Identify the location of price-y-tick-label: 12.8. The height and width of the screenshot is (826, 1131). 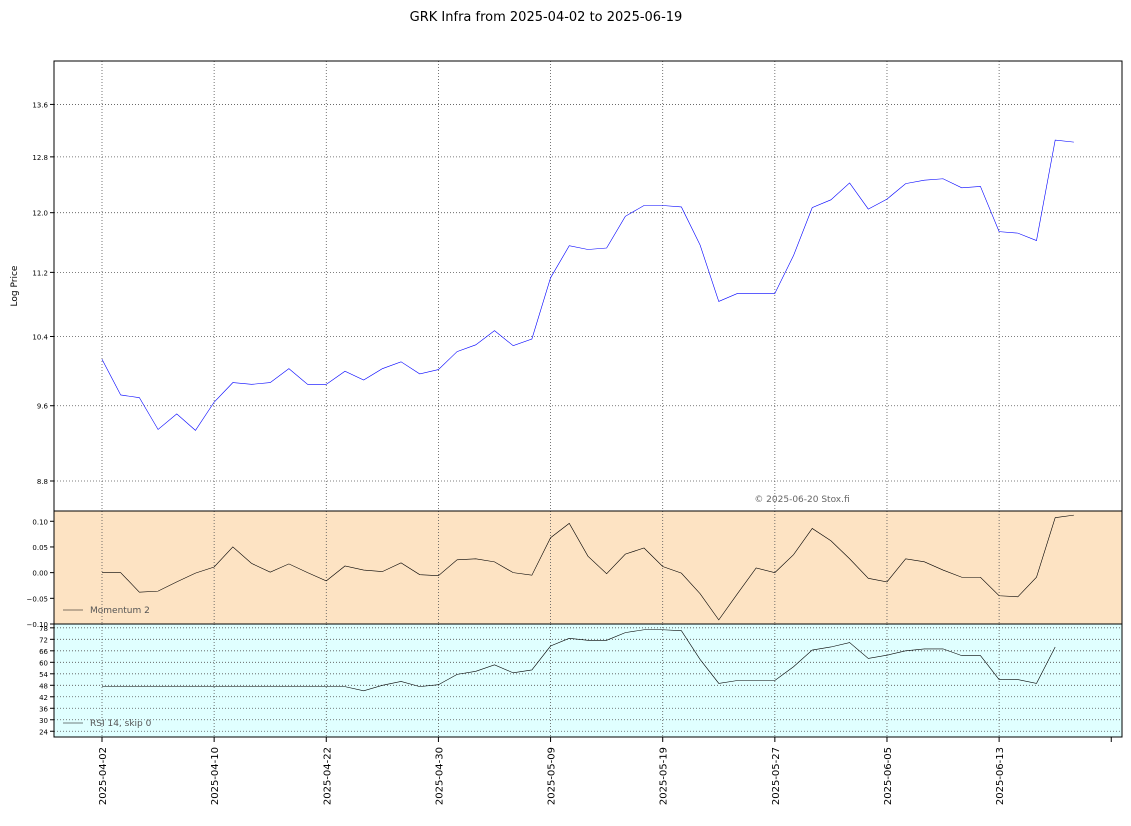
(40, 158).